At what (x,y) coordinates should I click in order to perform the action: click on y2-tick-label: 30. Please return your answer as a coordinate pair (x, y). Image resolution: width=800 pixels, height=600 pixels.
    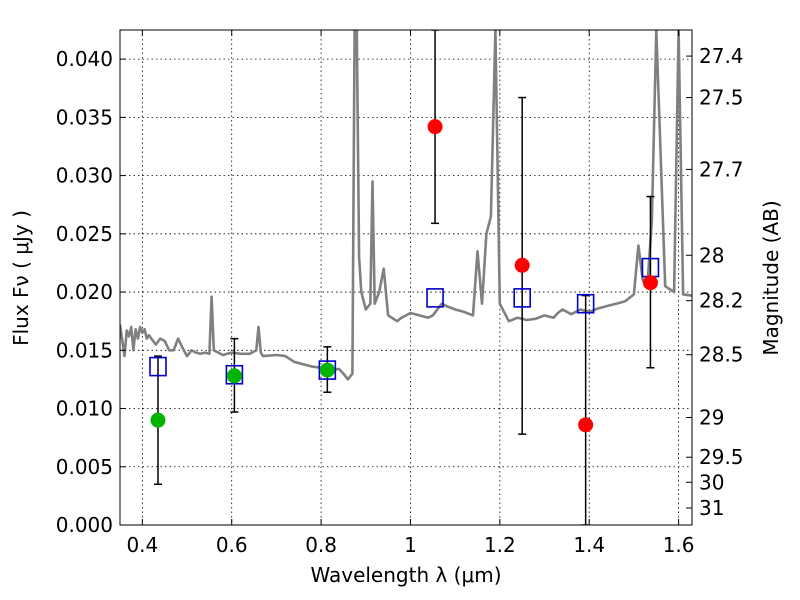
    Looking at the image, I should click on (711, 482).